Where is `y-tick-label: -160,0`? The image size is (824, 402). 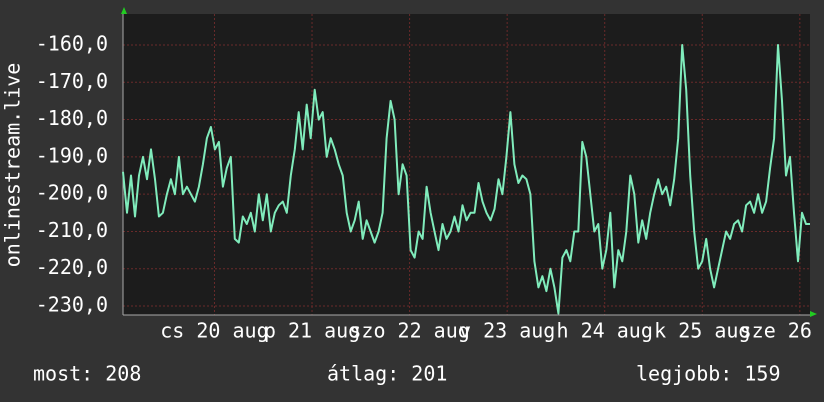
y-tick-label: -160,0 is located at coordinates (72, 43).